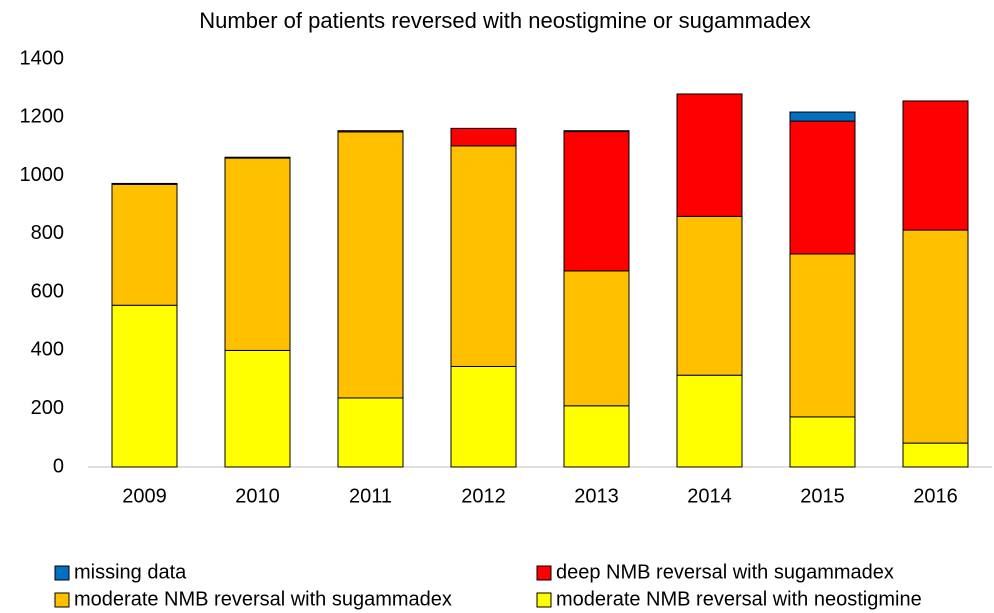 Image resolution: width=994 pixels, height=613 pixels. What do you see at coordinates (263, 599) in the screenshot?
I see `legend-label: moderate NMB reversal with sugammadex` at bounding box center [263, 599].